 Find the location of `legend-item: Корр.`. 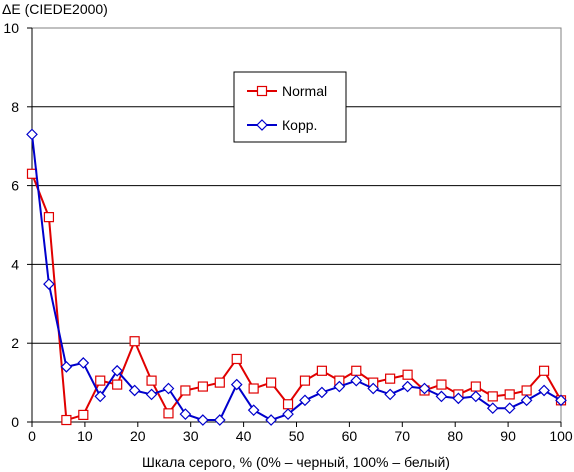

legend-item: Корр. is located at coordinates (282, 125).